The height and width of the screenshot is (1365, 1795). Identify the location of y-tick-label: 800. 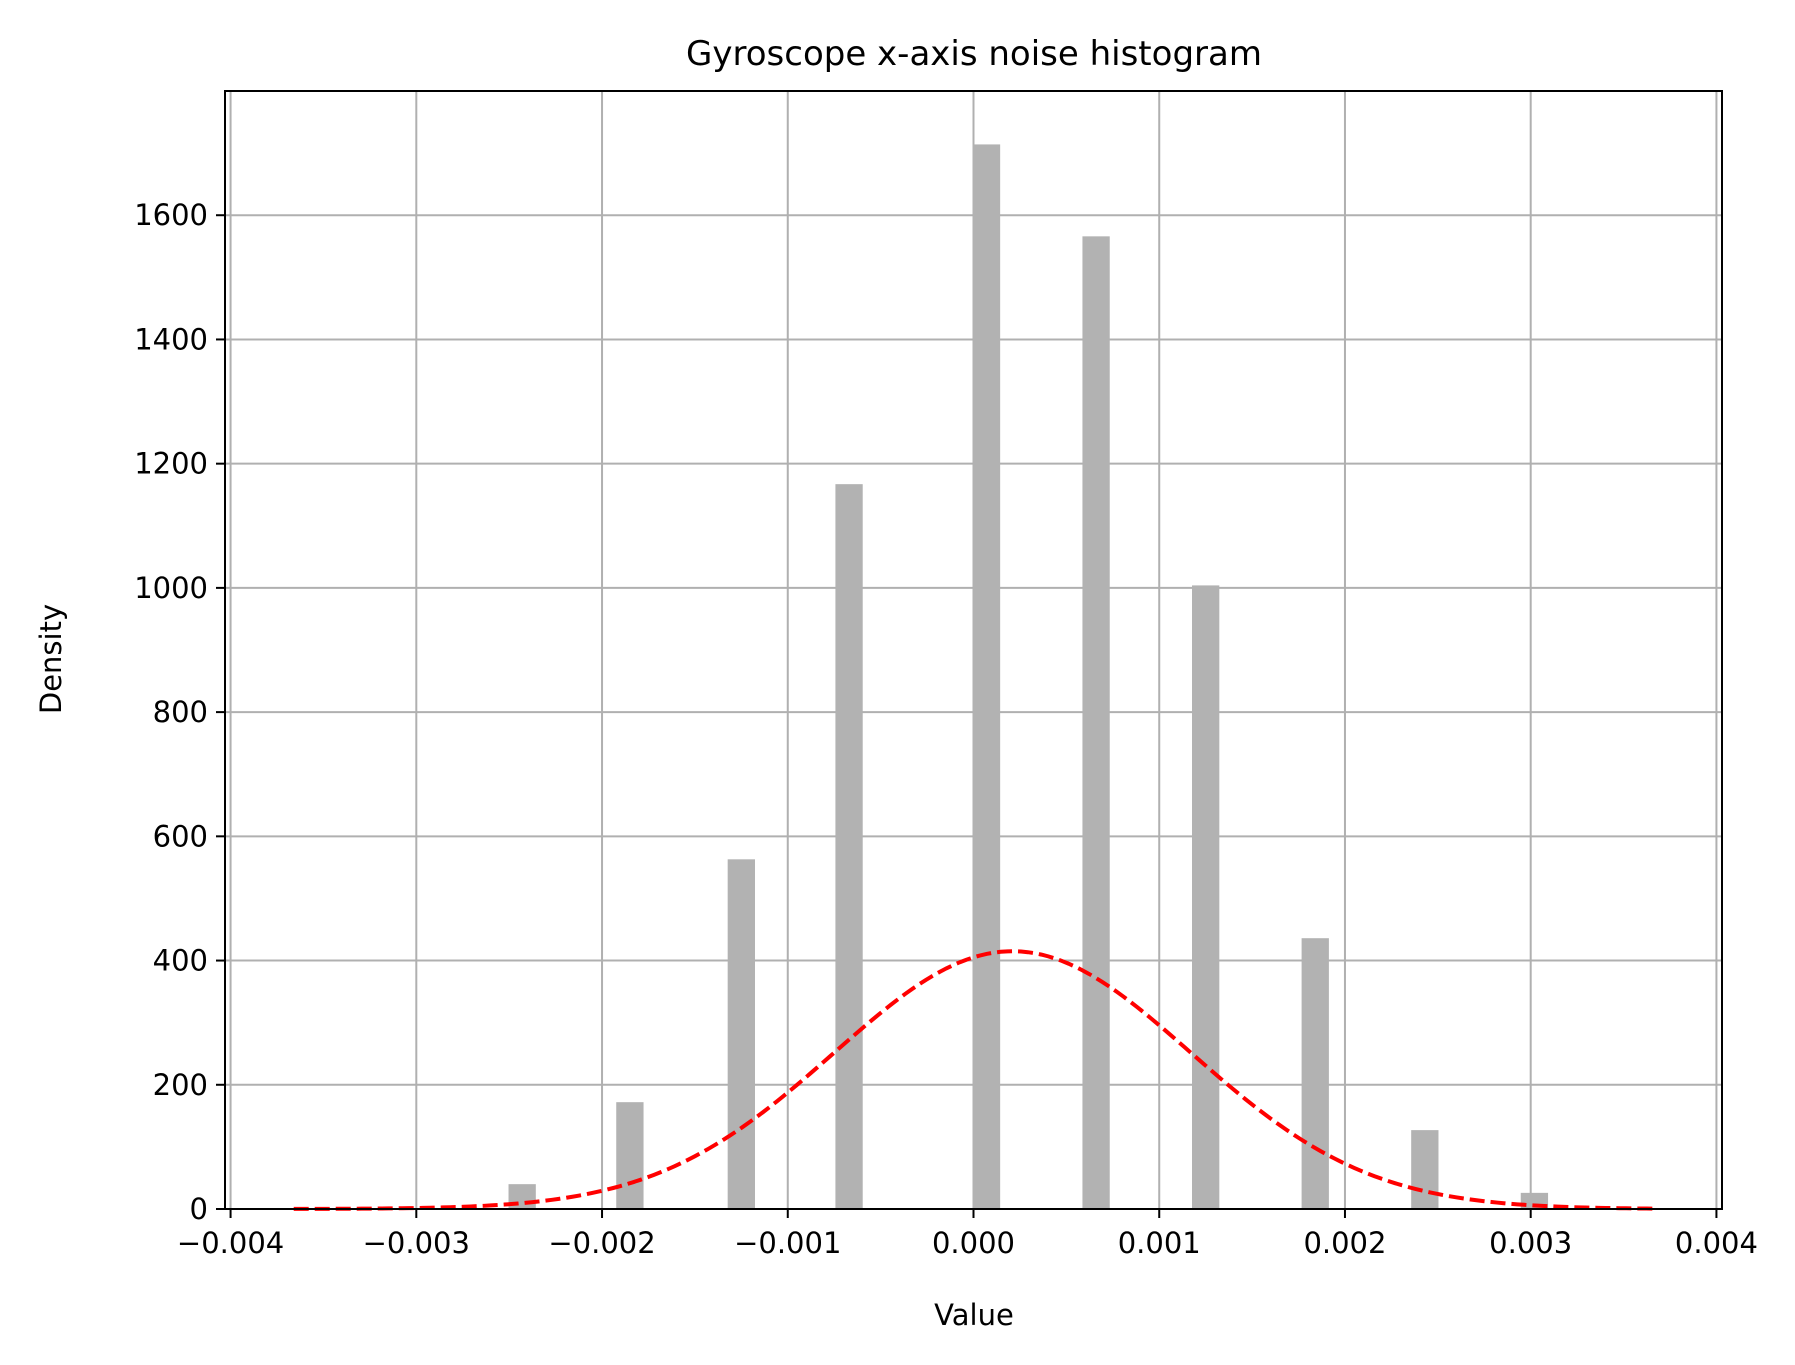
(180, 712).